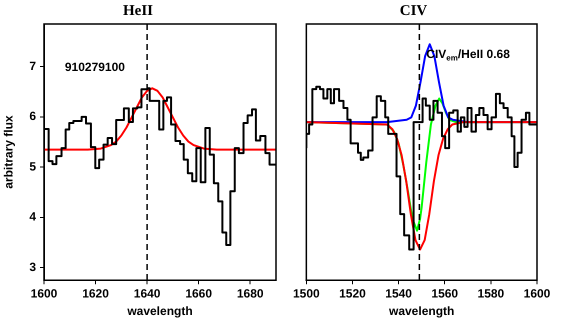  I want to click on y-tick-label: 3, so click(32, 267).